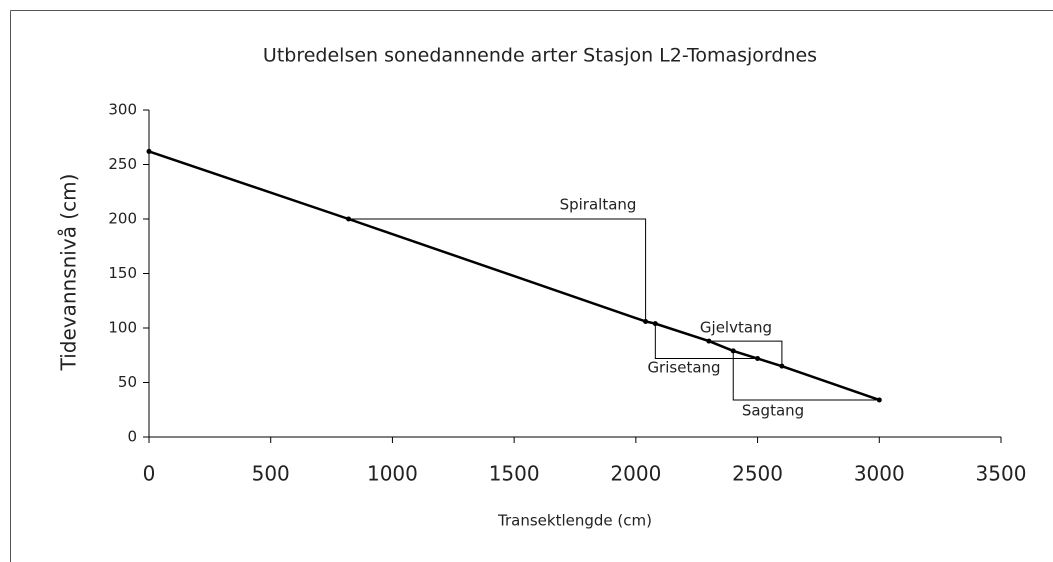  What do you see at coordinates (69, 273) in the screenshot?
I see `y-axis-label: Tidevannsnivå (cm)` at bounding box center [69, 273].